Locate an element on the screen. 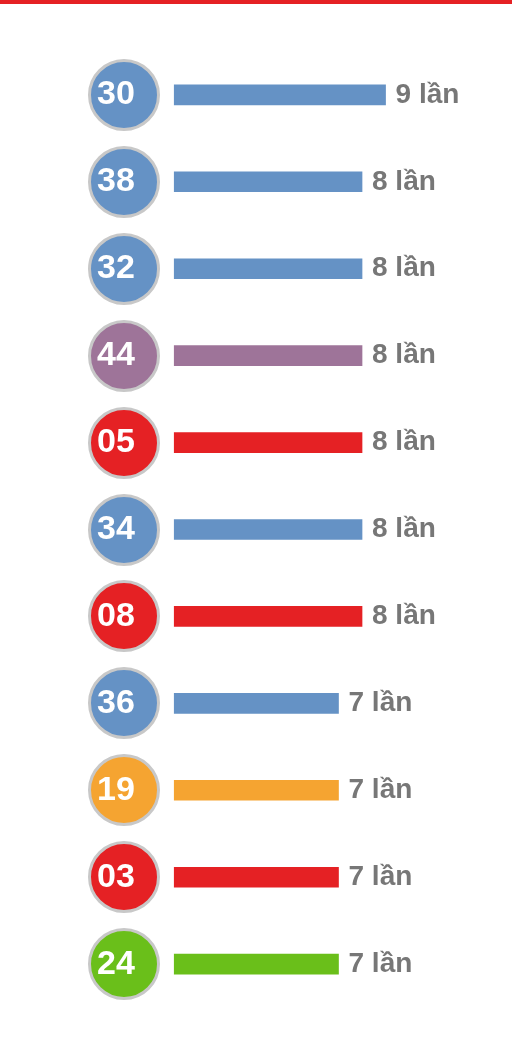 This screenshot has height=1059, width=512. y-tick-label: 08 is located at coordinates (115, 613).